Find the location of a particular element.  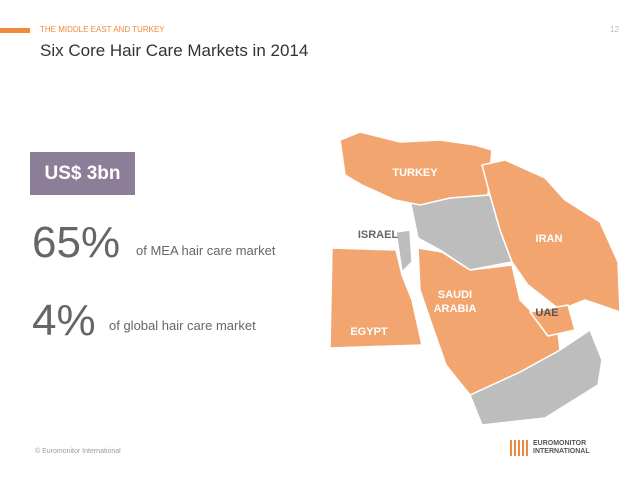

map-label: ISRAEL is located at coordinates (378, 235).